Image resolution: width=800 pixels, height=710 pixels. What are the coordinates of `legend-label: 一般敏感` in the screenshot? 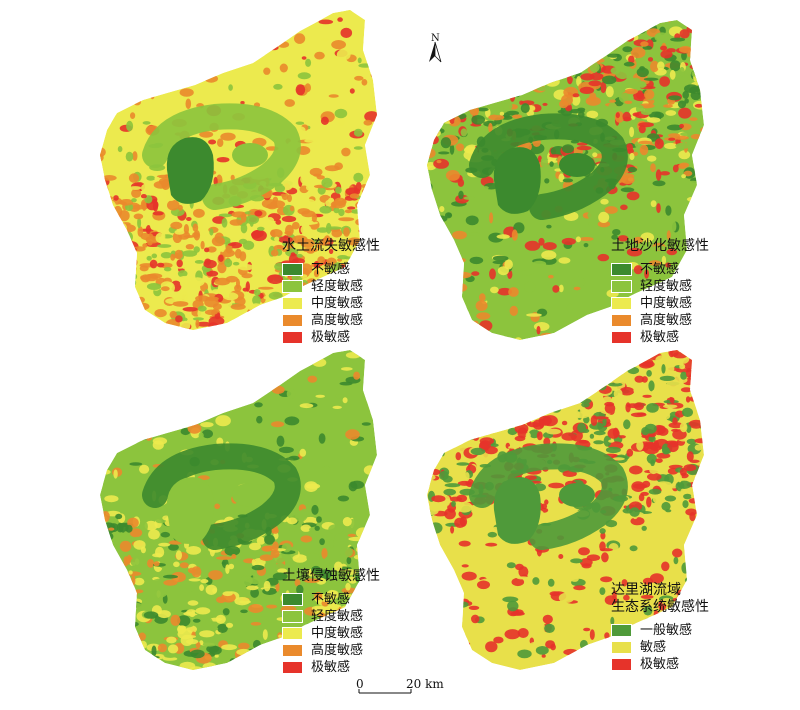 It's located at (666, 630).